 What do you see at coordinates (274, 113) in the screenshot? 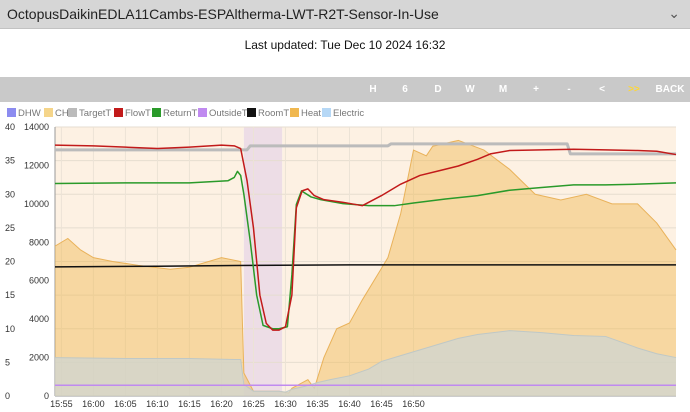
I see `legend-label: RoomT` at bounding box center [274, 113].